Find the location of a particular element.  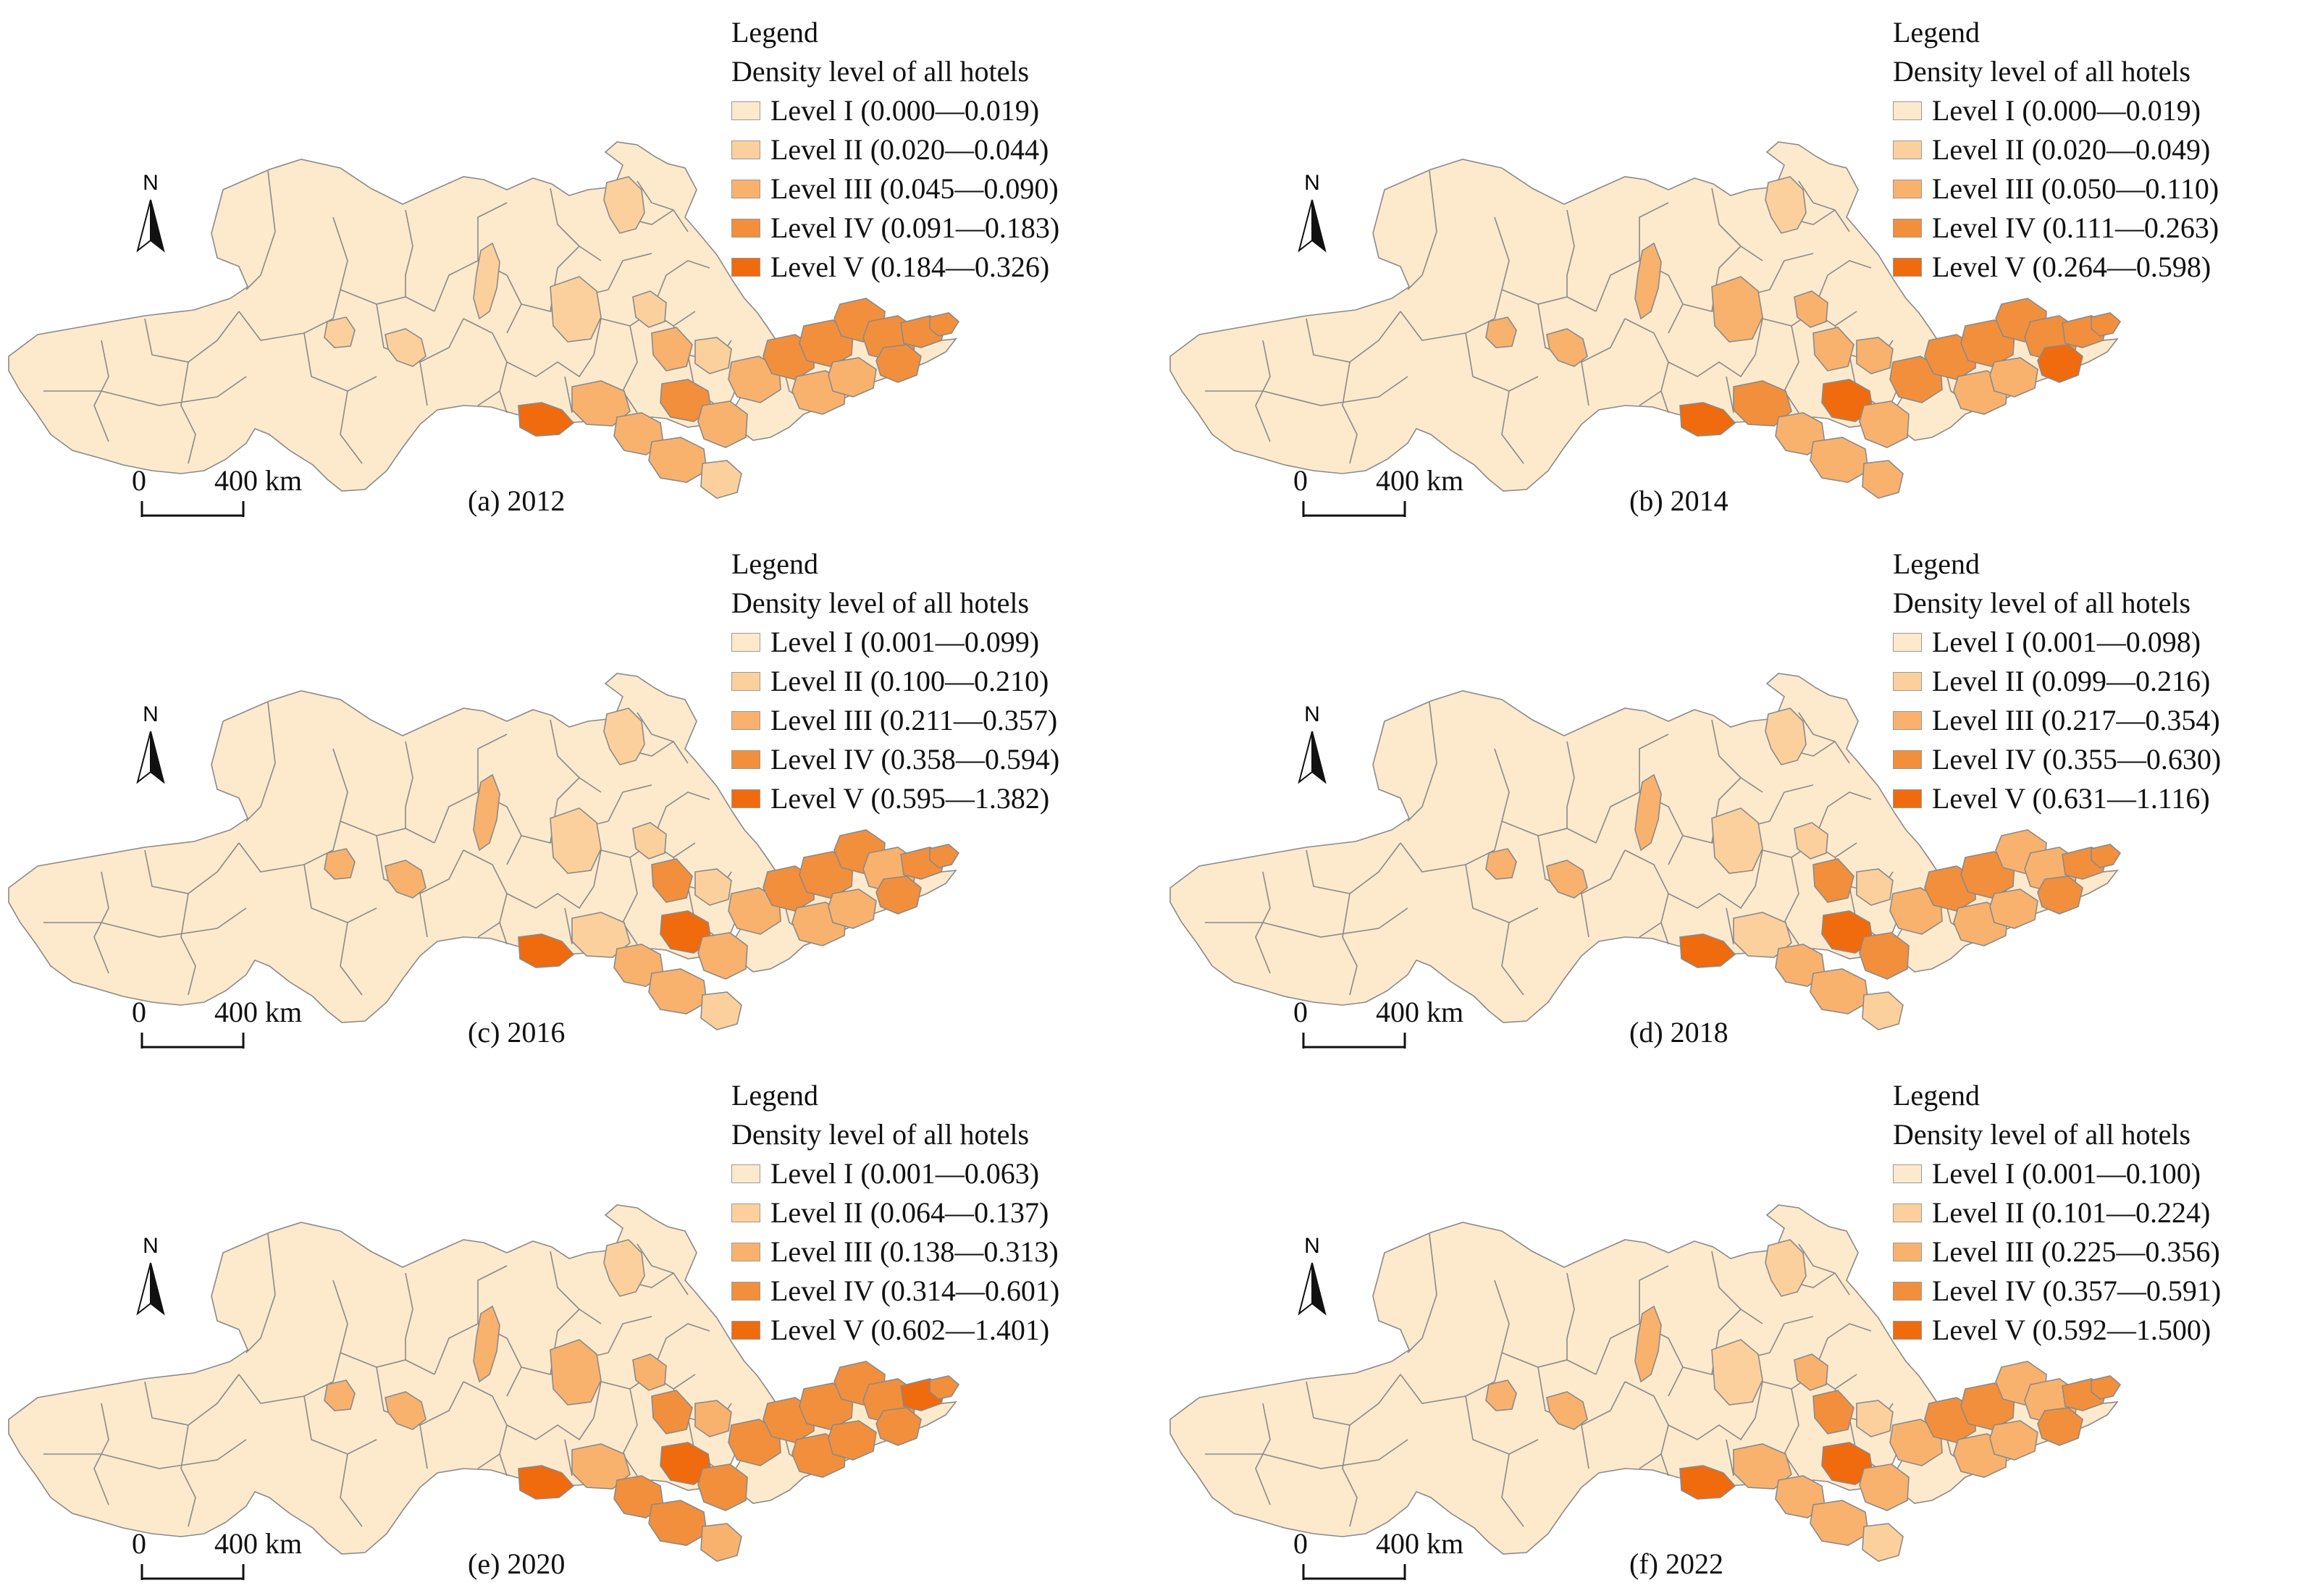

legend-label: Level IV (0.314—0.601) is located at coordinates (915, 1290).